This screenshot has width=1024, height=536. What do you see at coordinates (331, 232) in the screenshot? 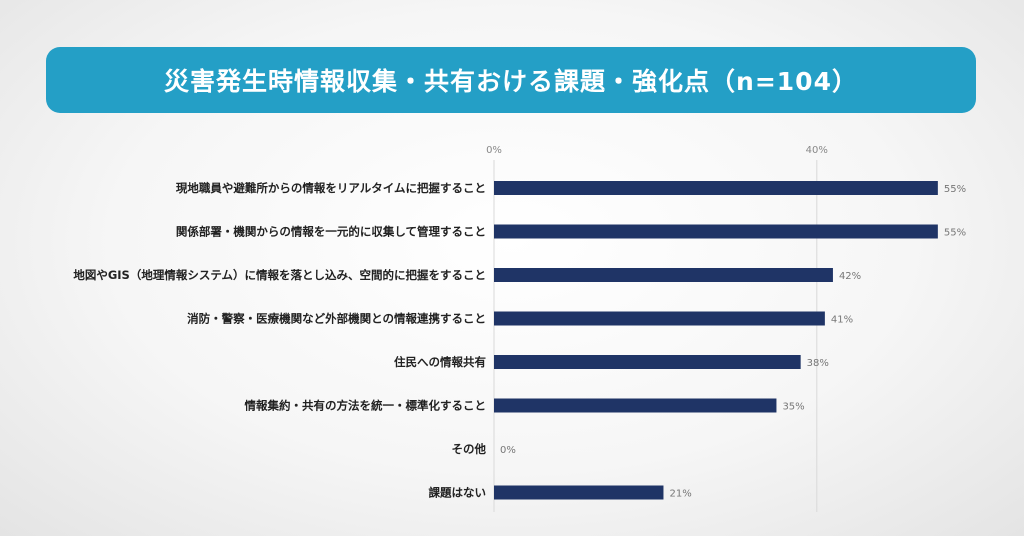
I see `category-label: 関係部署・機関からの情報を一元的に収集して管理すること` at bounding box center [331, 232].